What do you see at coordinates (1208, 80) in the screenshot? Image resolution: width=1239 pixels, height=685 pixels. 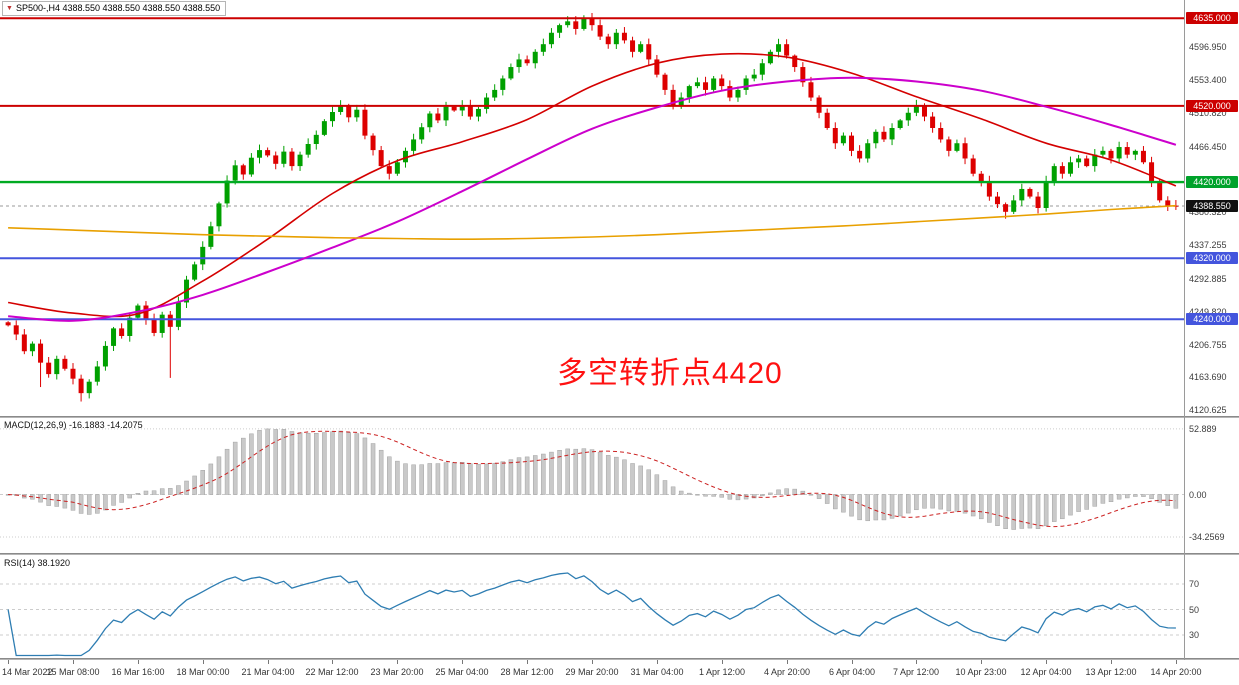 I see `price-tick-label: 4553.400` at bounding box center [1208, 80].